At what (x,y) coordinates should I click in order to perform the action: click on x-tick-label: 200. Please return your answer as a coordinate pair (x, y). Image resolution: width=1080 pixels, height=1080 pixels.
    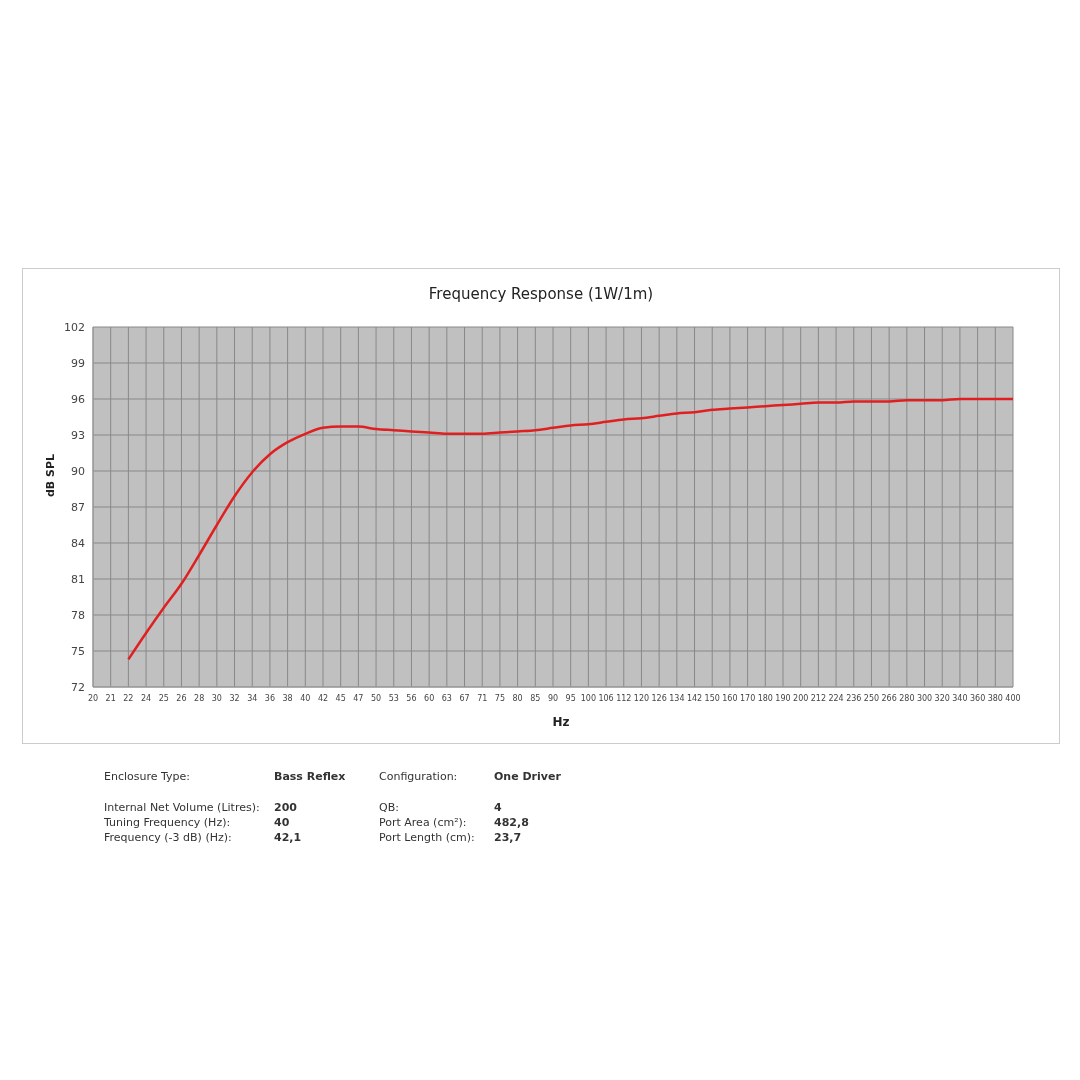
    Looking at the image, I should click on (801, 698).